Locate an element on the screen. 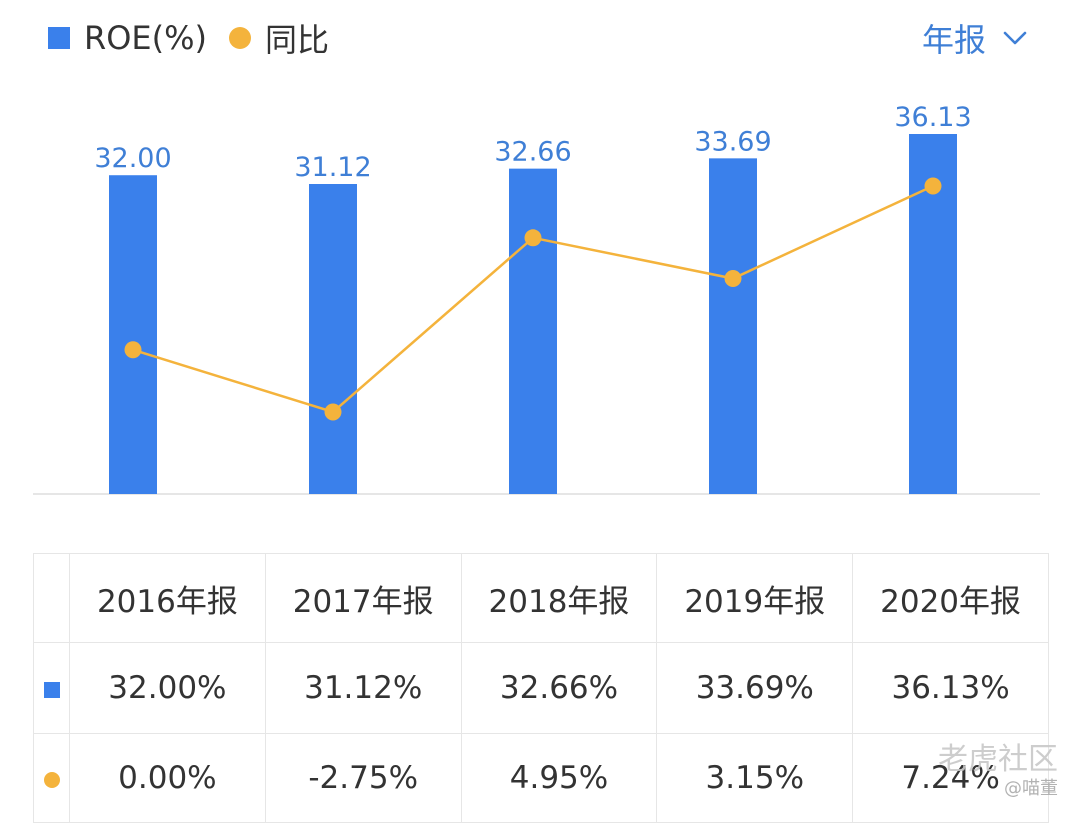  yoy-cell: 4.95% is located at coordinates (559, 778).